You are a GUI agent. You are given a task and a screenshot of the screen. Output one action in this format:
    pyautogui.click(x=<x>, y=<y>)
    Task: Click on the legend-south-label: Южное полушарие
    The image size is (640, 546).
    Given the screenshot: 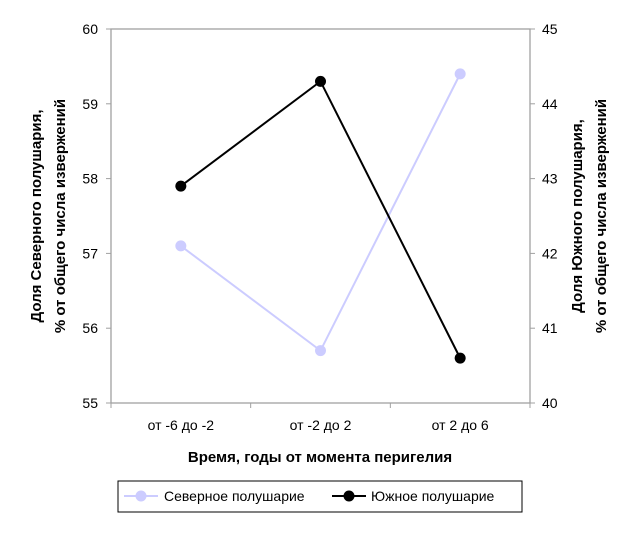 What is the action you would take?
    pyautogui.click(x=433, y=496)
    